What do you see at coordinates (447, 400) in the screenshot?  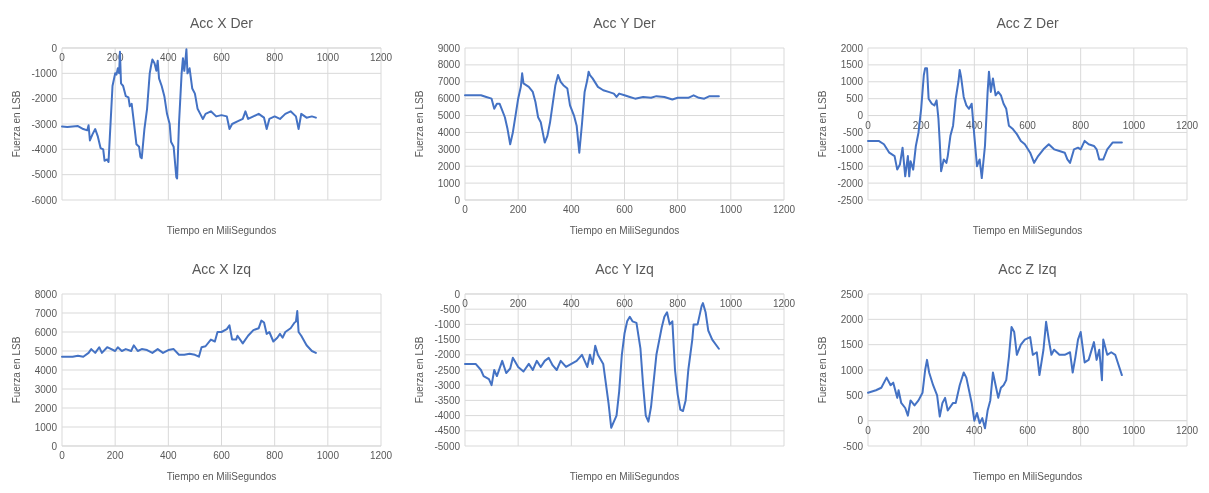 I see `y-tick-label: -3500` at bounding box center [447, 400].